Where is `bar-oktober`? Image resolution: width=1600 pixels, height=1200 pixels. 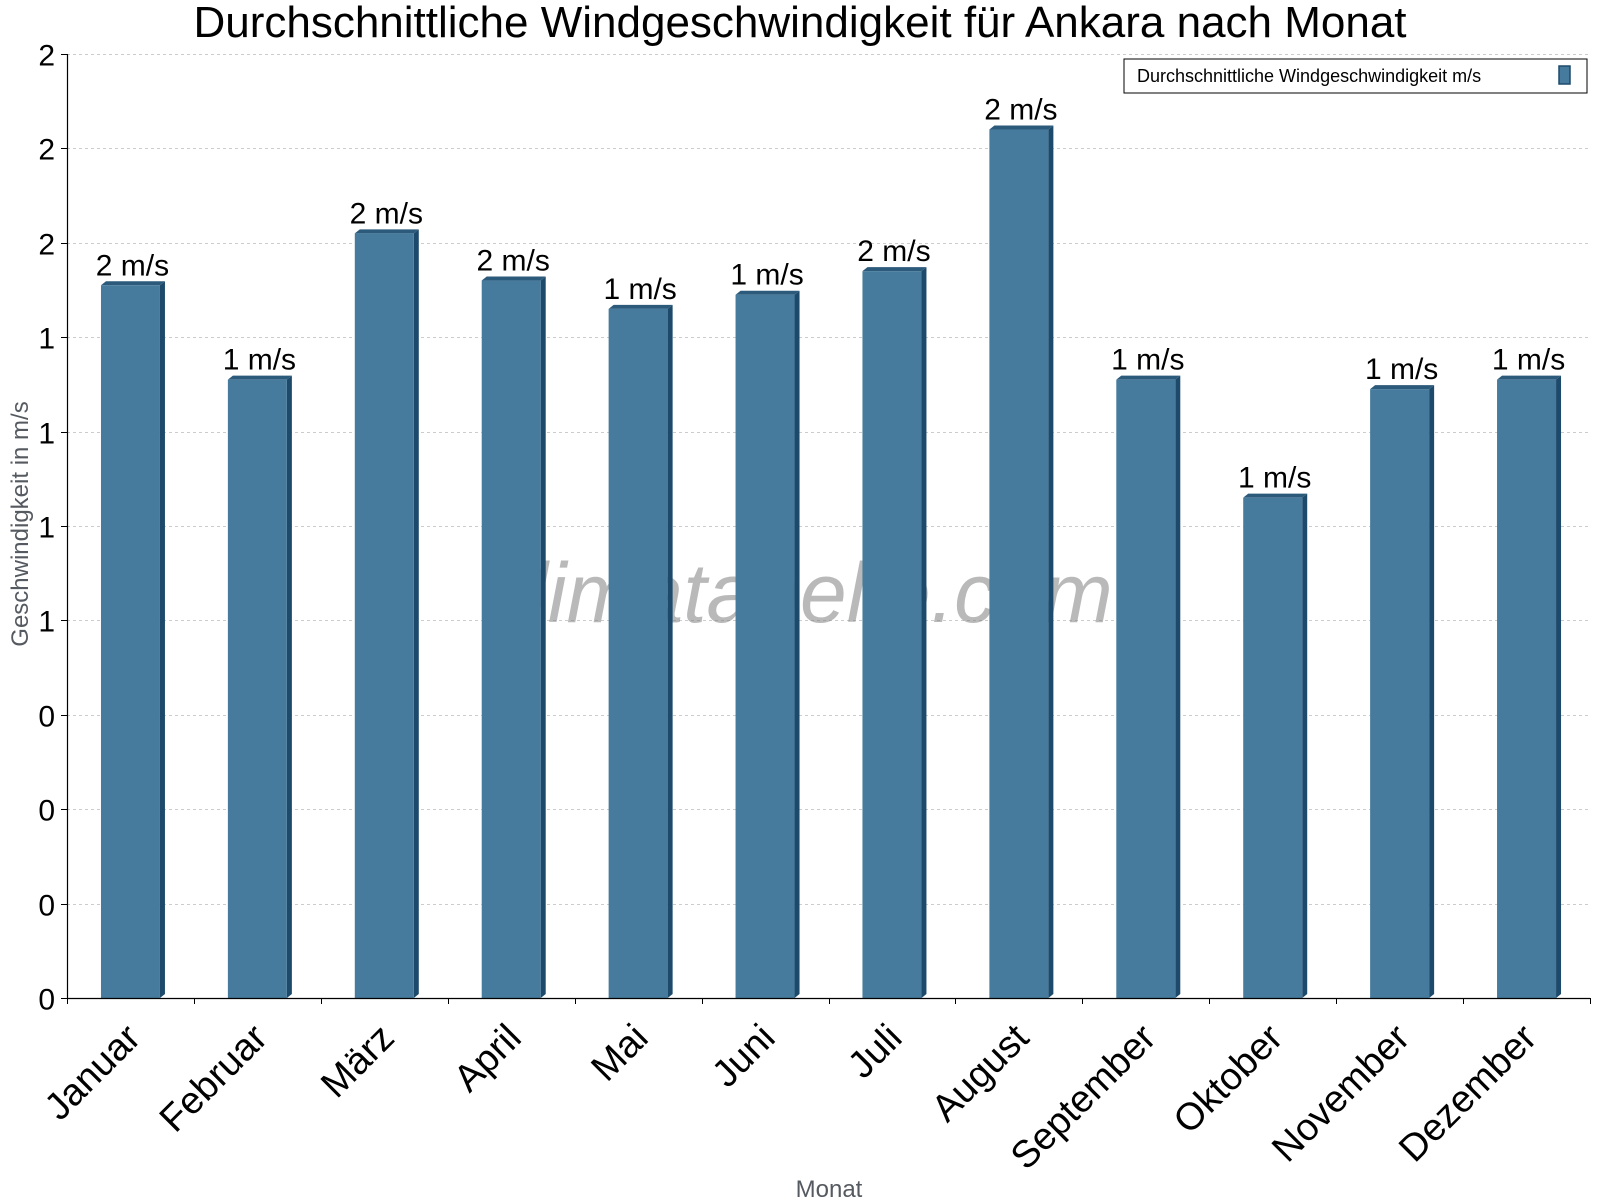 bar-oktober is located at coordinates (1273, 747).